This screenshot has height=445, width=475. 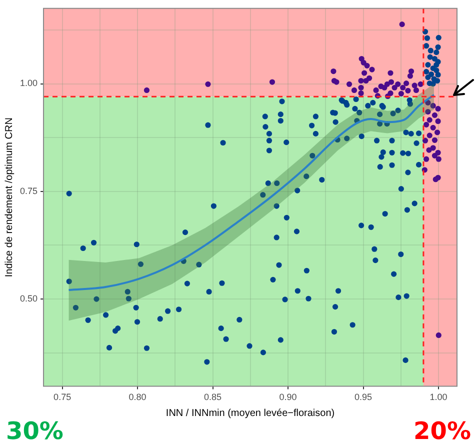 What do you see at coordinates (9, 198) in the screenshot?
I see `y-axis-title: Indice de rendement /optimum CRN` at bounding box center [9, 198].